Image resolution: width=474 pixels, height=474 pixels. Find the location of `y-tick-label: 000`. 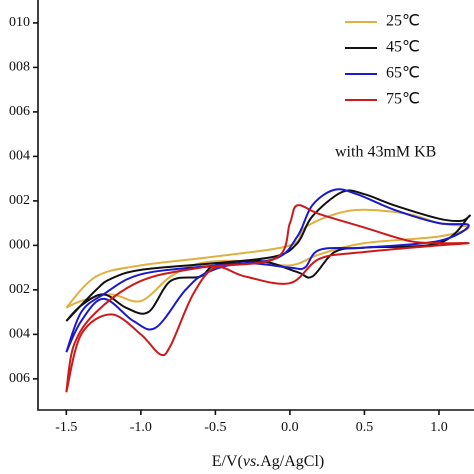

y-tick-label: 000 is located at coordinates (19, 245).